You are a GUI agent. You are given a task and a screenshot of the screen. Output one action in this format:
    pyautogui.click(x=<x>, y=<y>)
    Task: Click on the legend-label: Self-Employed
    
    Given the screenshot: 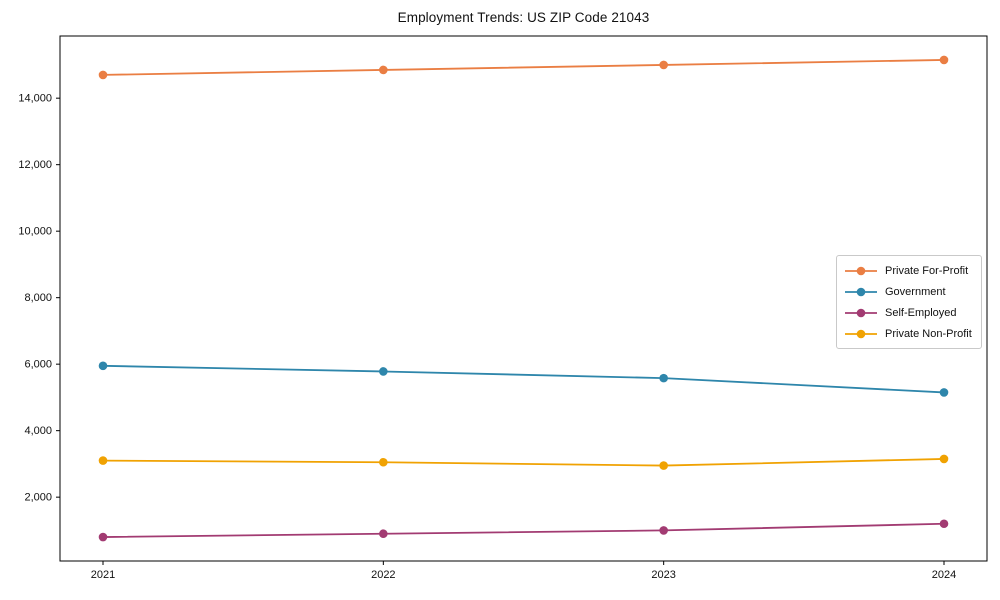 What is the action you would take?
    pyautogui.click(x=921, y=312)
    